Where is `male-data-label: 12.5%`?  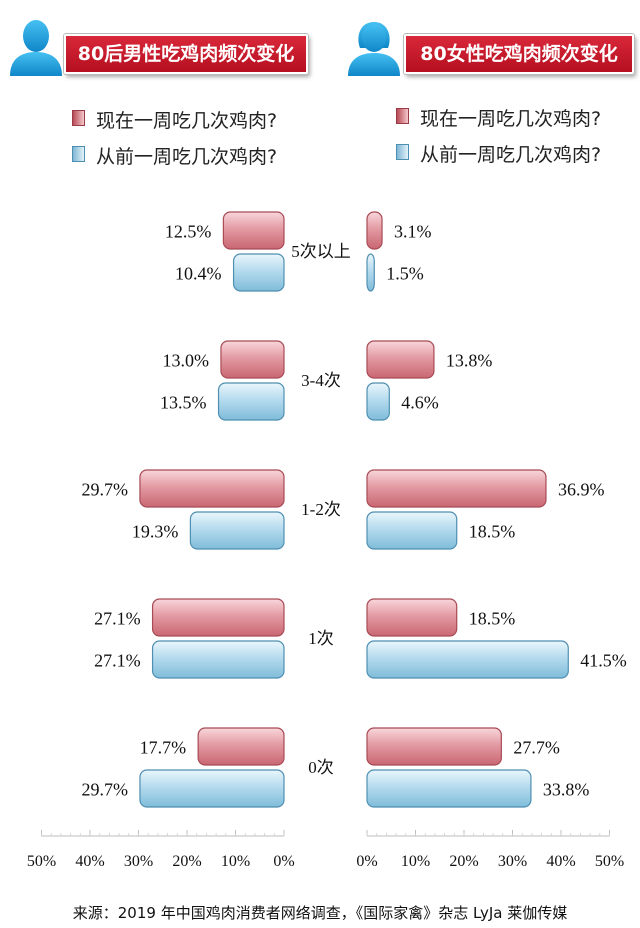 male-data-label: 12.5% is located at coordinates (188, 232).